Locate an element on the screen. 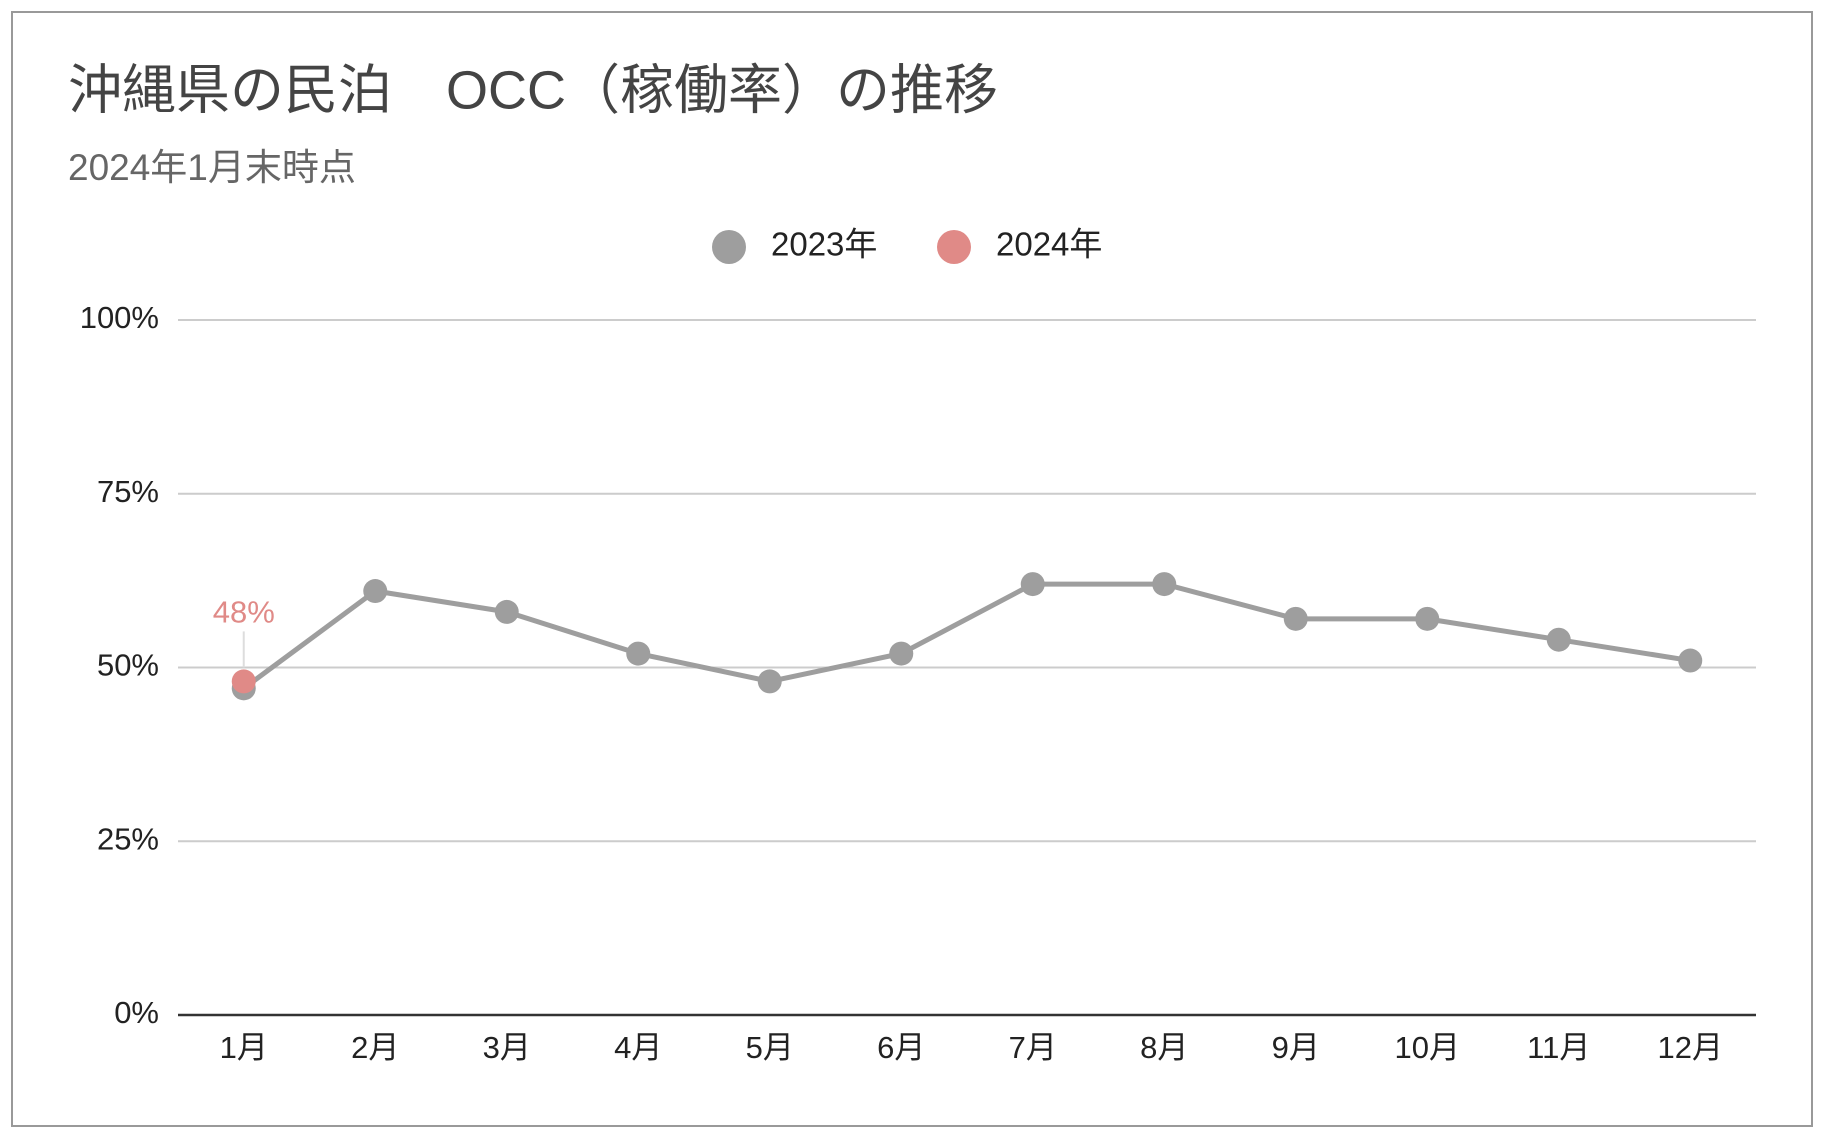  y-tick-label: 50% is located at coordinates (128, 665).